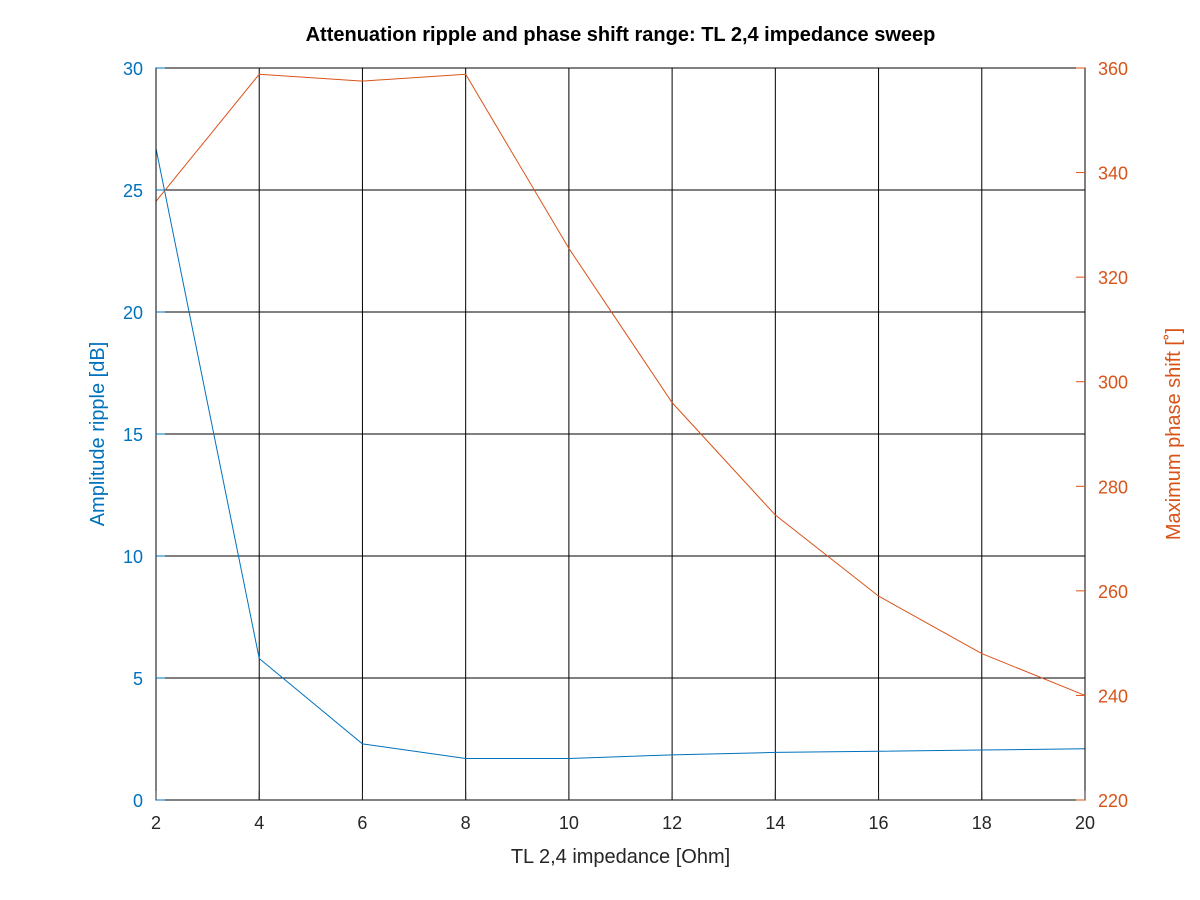 The image size is (1200, 900). Describe the element at coordinates (1174, 434) in the screenshot. I see `y-axis-right-label: Maximum phase shift [˚]` at that location.